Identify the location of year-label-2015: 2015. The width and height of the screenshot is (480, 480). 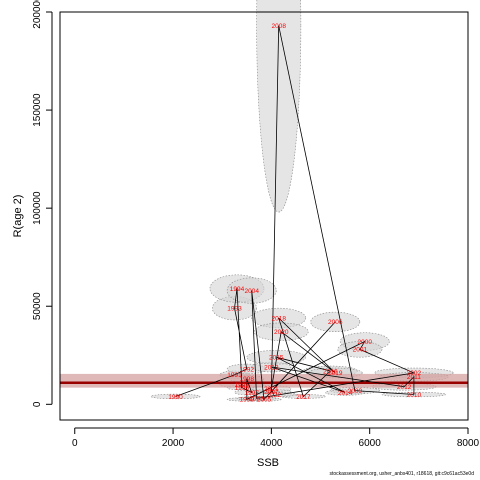
(276, 358).